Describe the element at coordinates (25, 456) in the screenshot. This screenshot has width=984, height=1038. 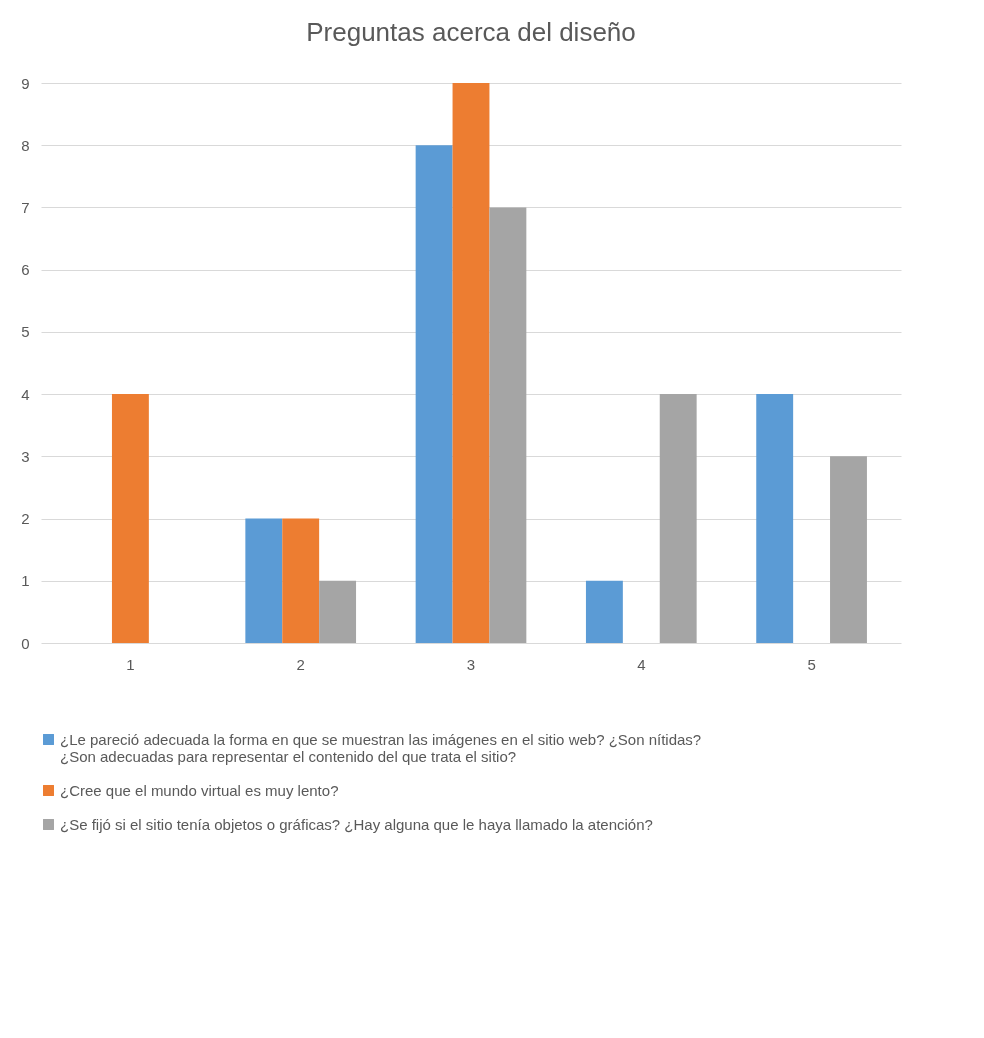
I see `y-tick-label: 3` at that location.